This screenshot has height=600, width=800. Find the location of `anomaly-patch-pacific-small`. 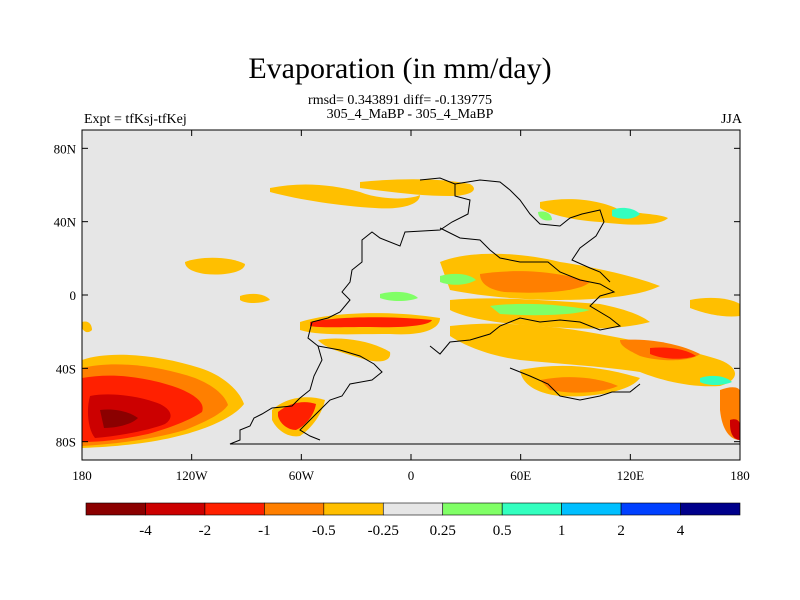

anomaly-patch-pacific-small is located at coordinates (255, 298).